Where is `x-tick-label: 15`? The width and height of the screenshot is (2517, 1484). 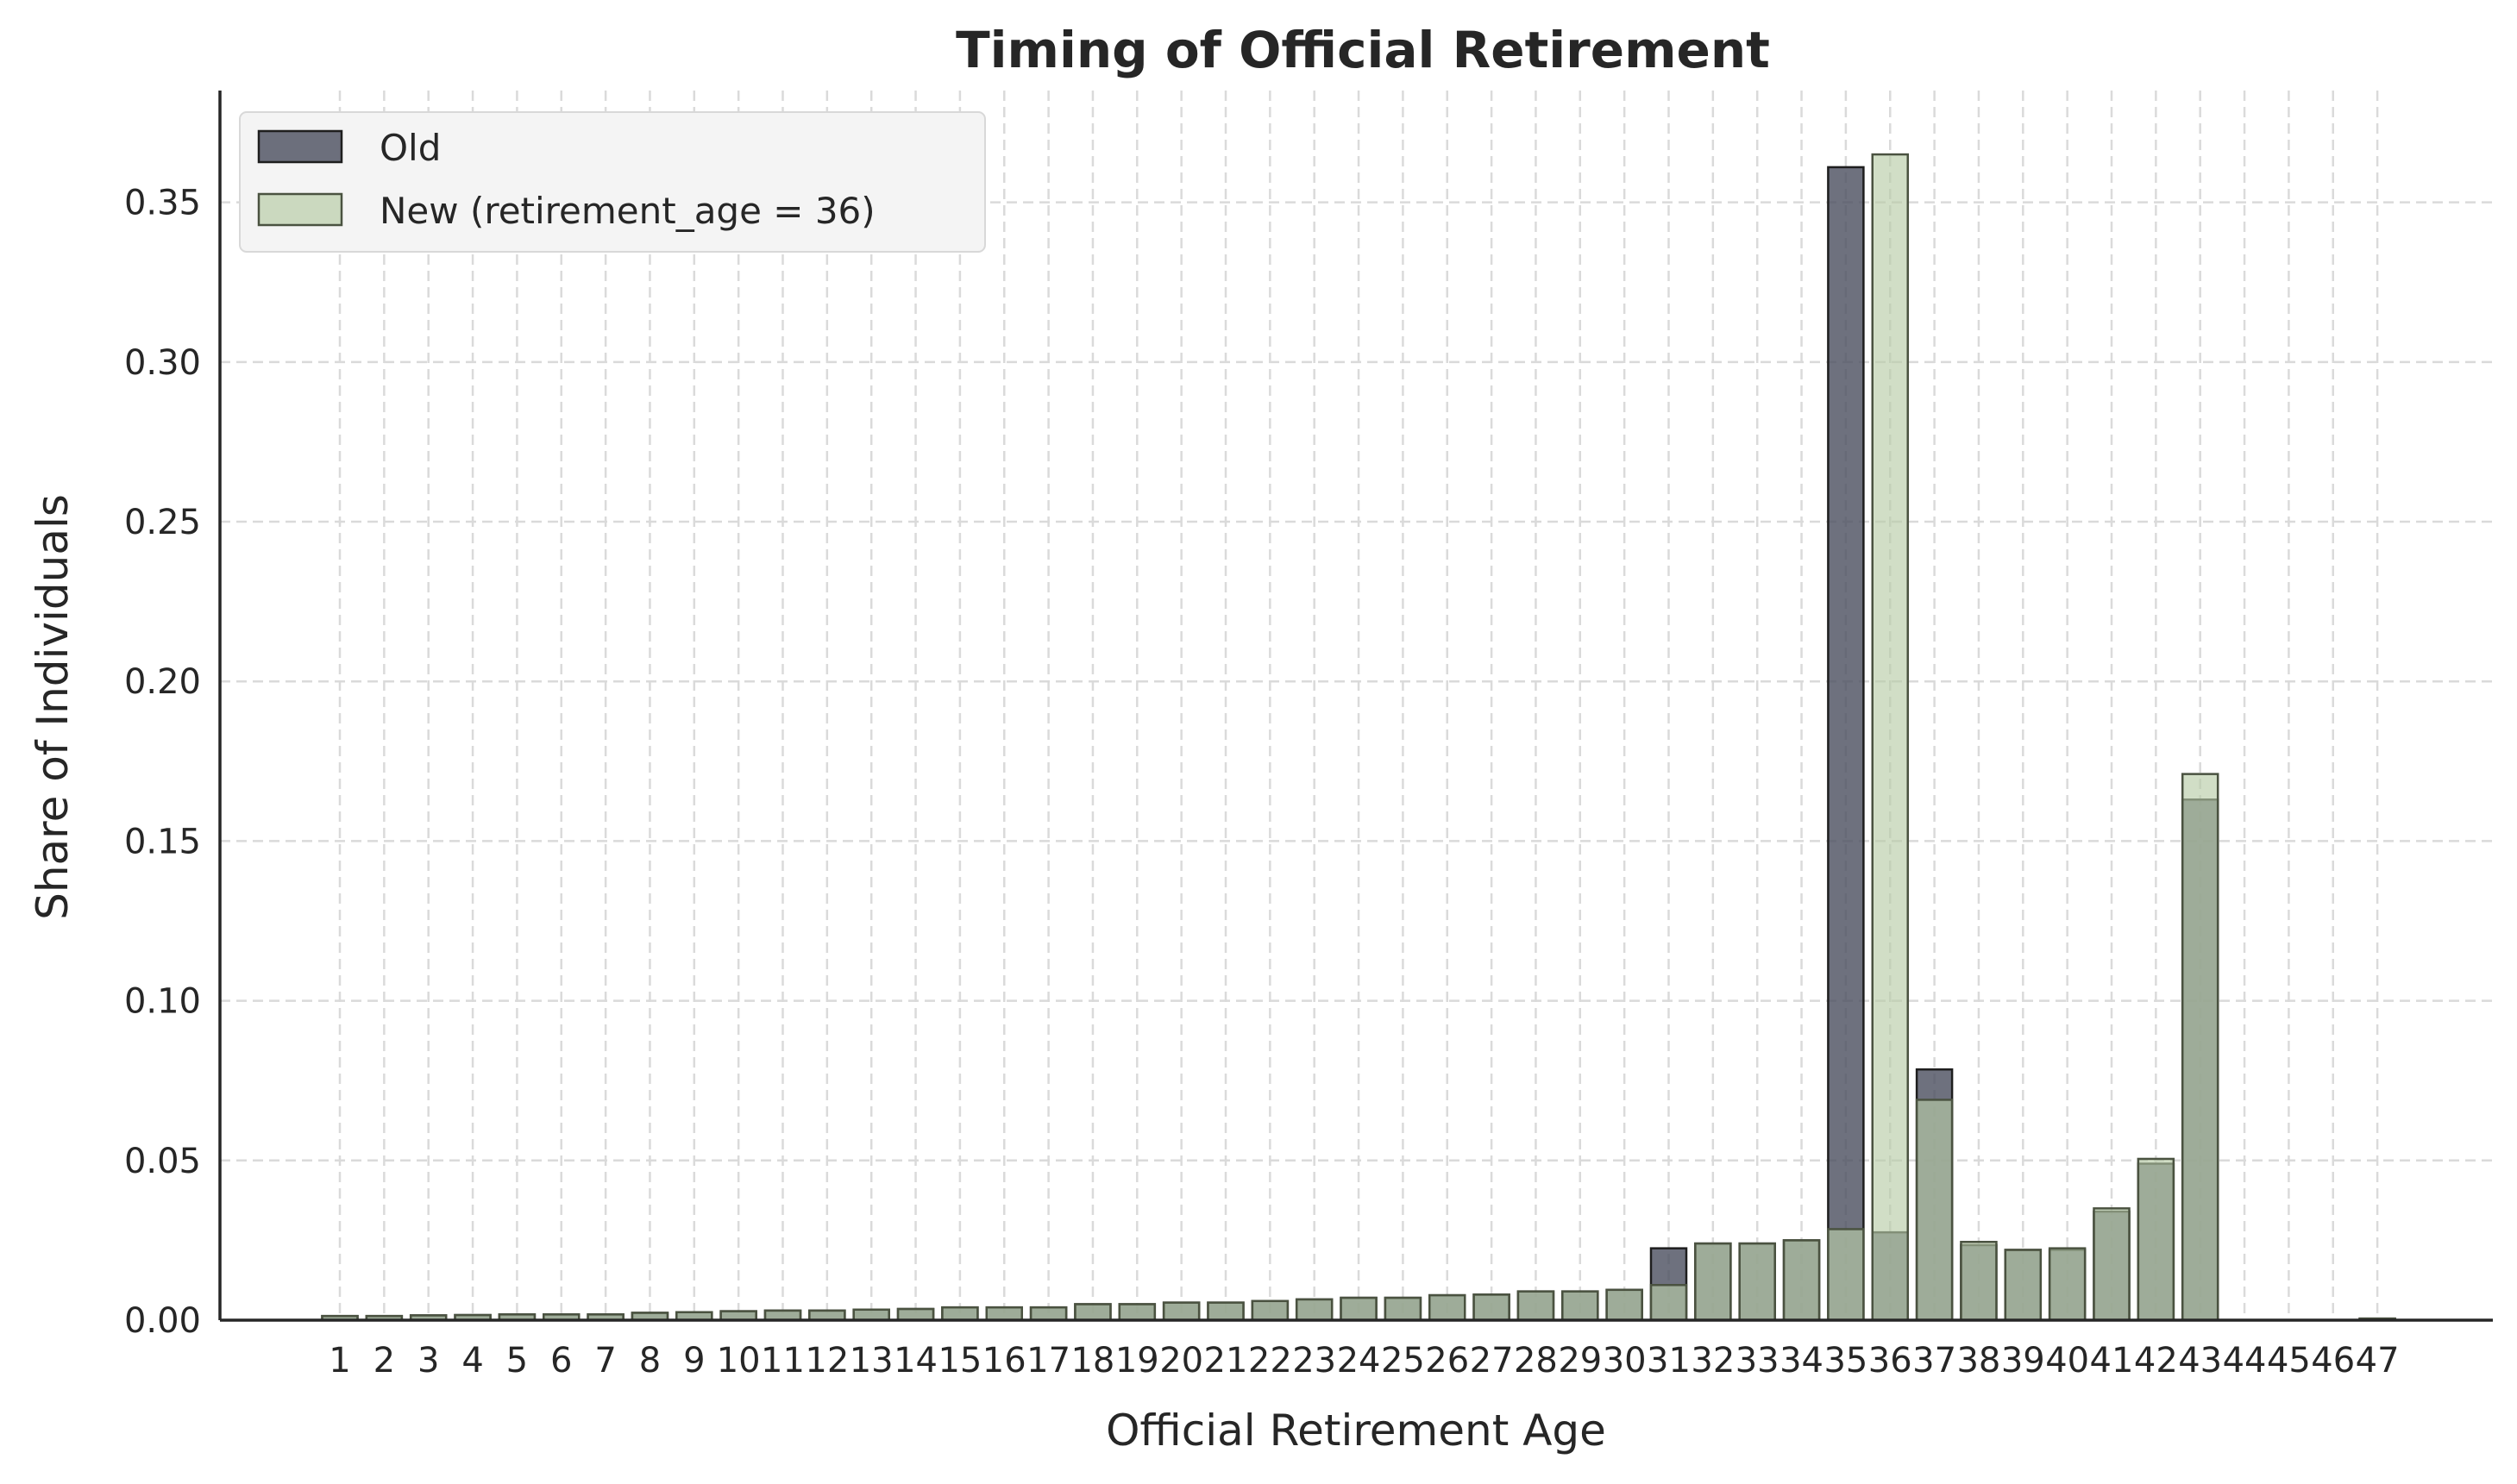 x-tick-label: 15 is located at coordinates (960, 1361).